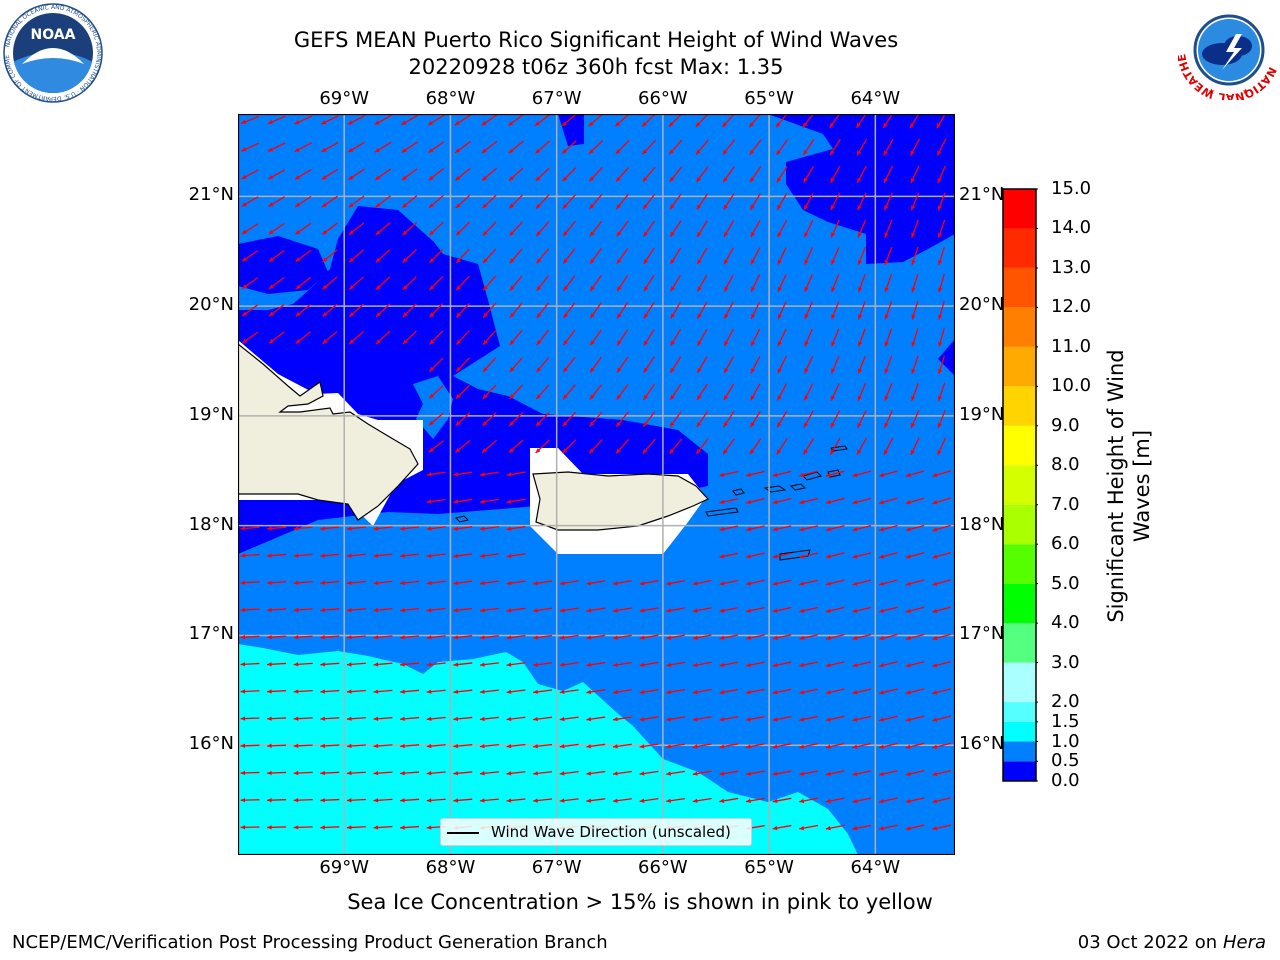  I want to click on island-culebra, so click(738, 492).